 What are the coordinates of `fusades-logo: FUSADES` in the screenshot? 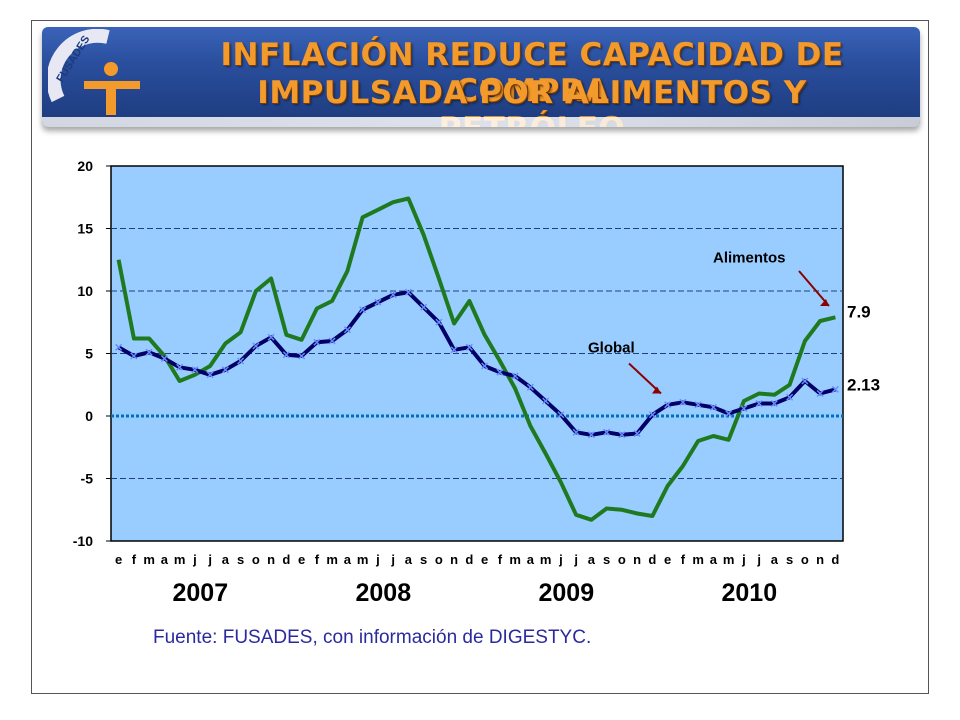 It's located at (94, 72).